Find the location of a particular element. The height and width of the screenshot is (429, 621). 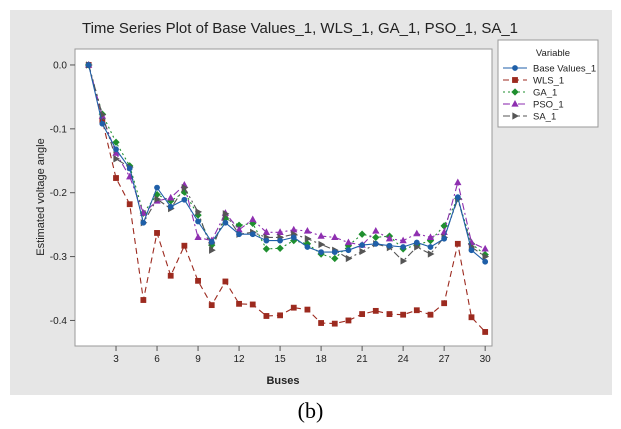

x-tick-label: 30 is located at coordinates (486, 359).